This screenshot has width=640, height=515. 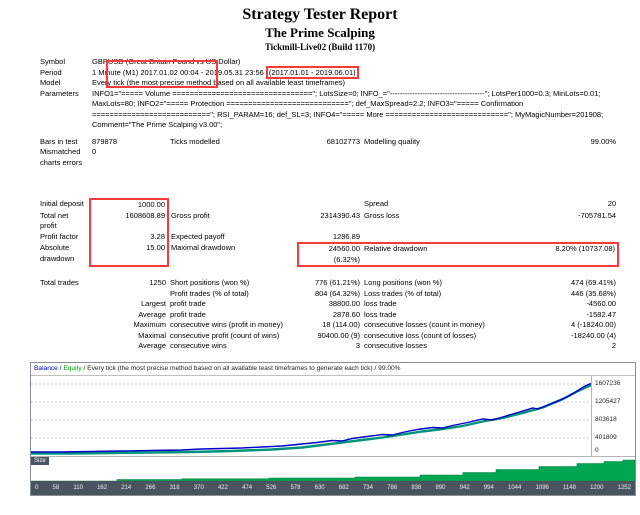 What do you see at coordinates (382, 215) in the screenshot?
I see `gross-loss-label: Gross loss` at bounding box center [382, 215].